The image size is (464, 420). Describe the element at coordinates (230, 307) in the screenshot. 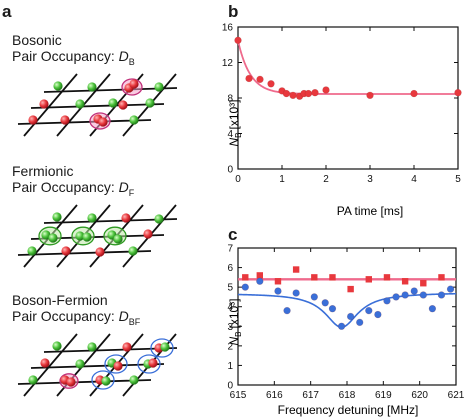

I see `chart-c-ytick-label: 4` at that location.